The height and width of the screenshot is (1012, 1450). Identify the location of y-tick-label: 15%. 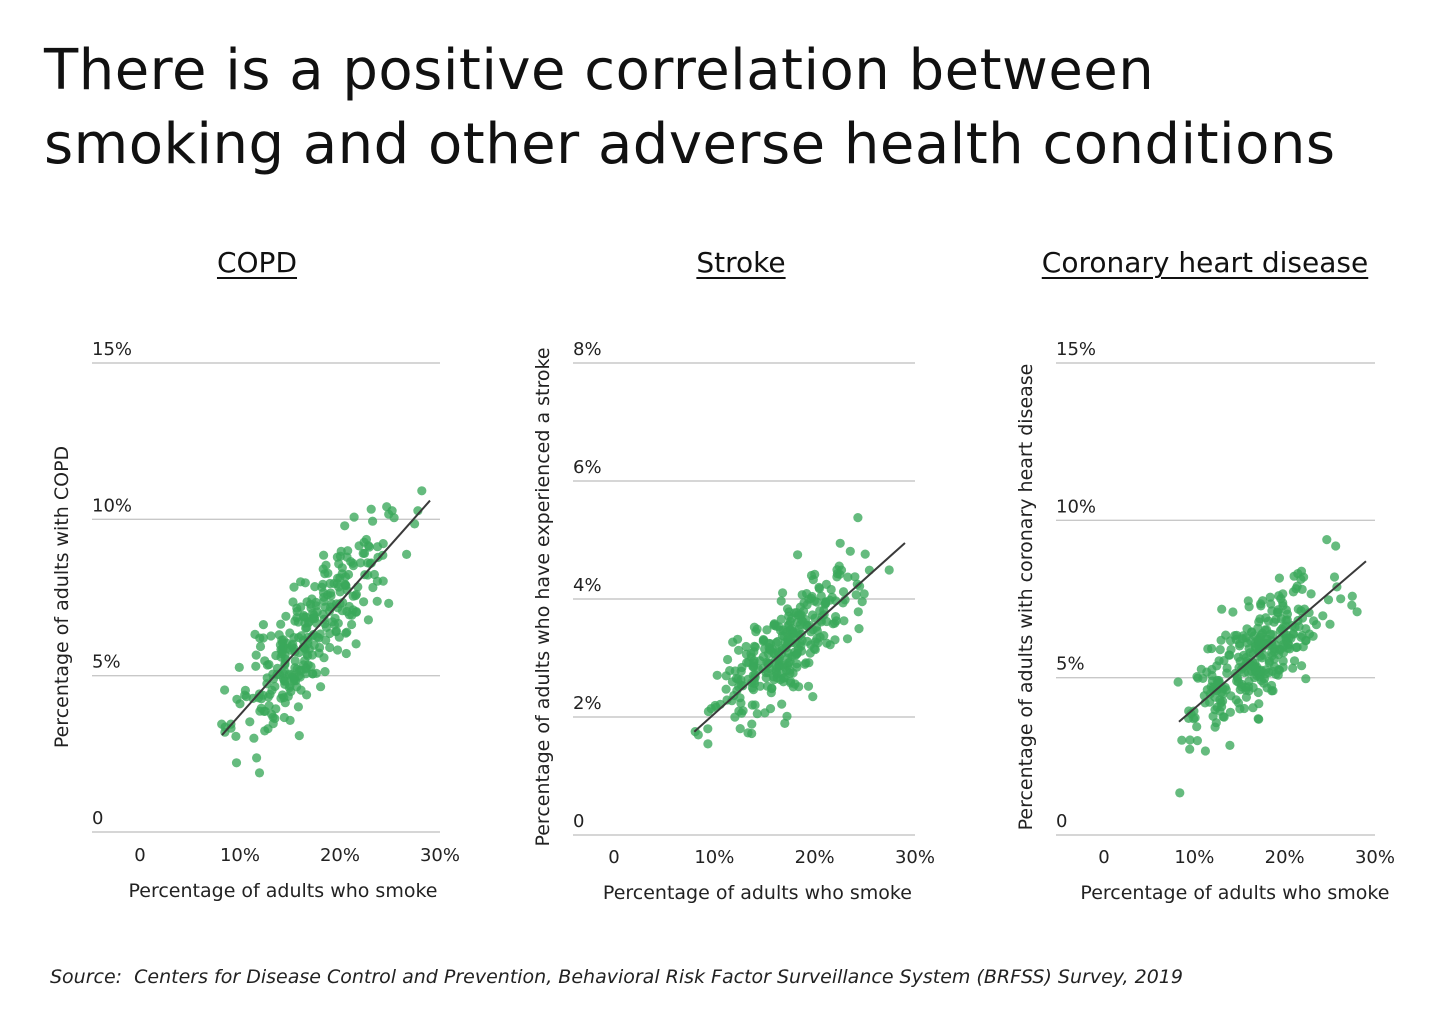
(1076, 349).